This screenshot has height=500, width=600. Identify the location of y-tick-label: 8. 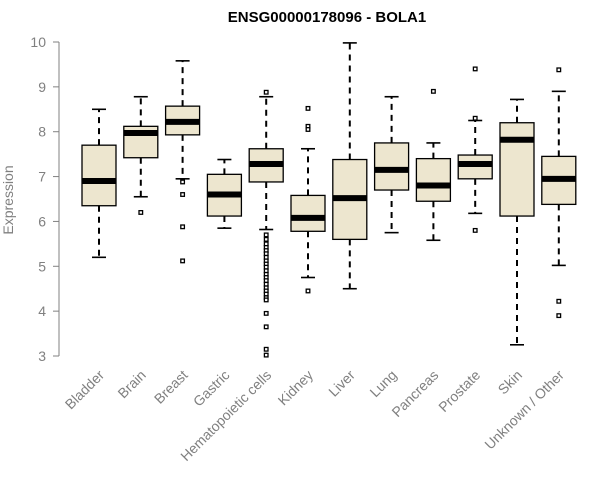
(42, 132).